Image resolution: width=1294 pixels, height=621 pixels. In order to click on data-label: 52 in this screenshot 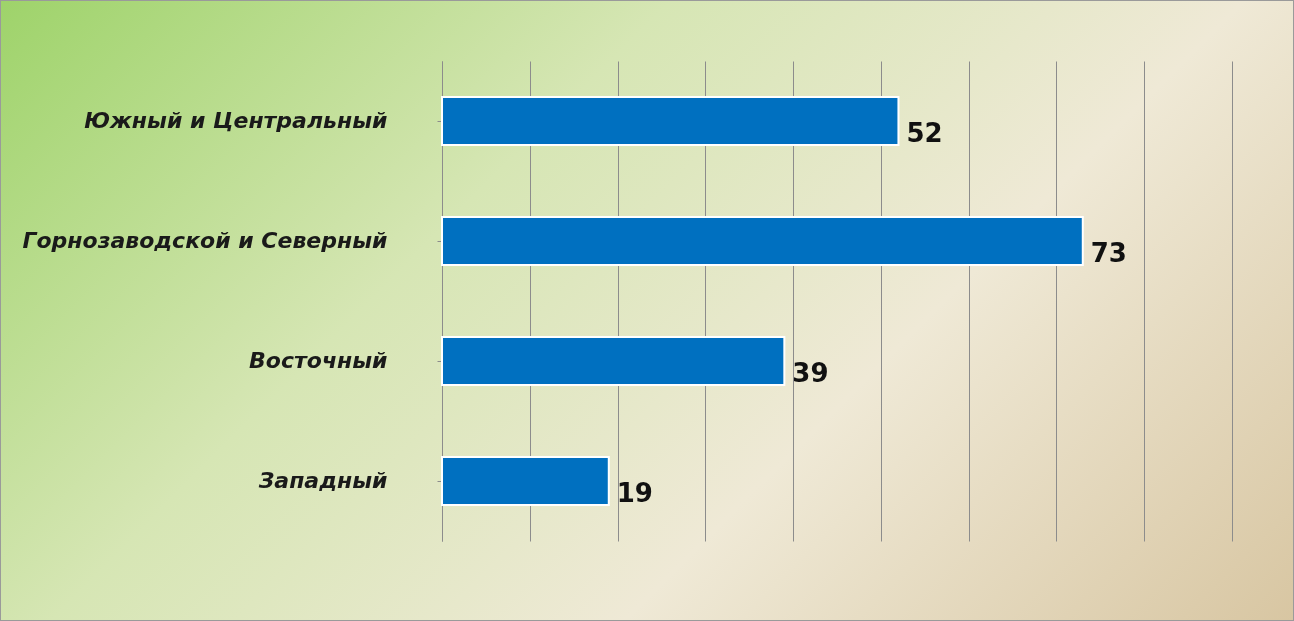, I will do `click(924, 133)`.